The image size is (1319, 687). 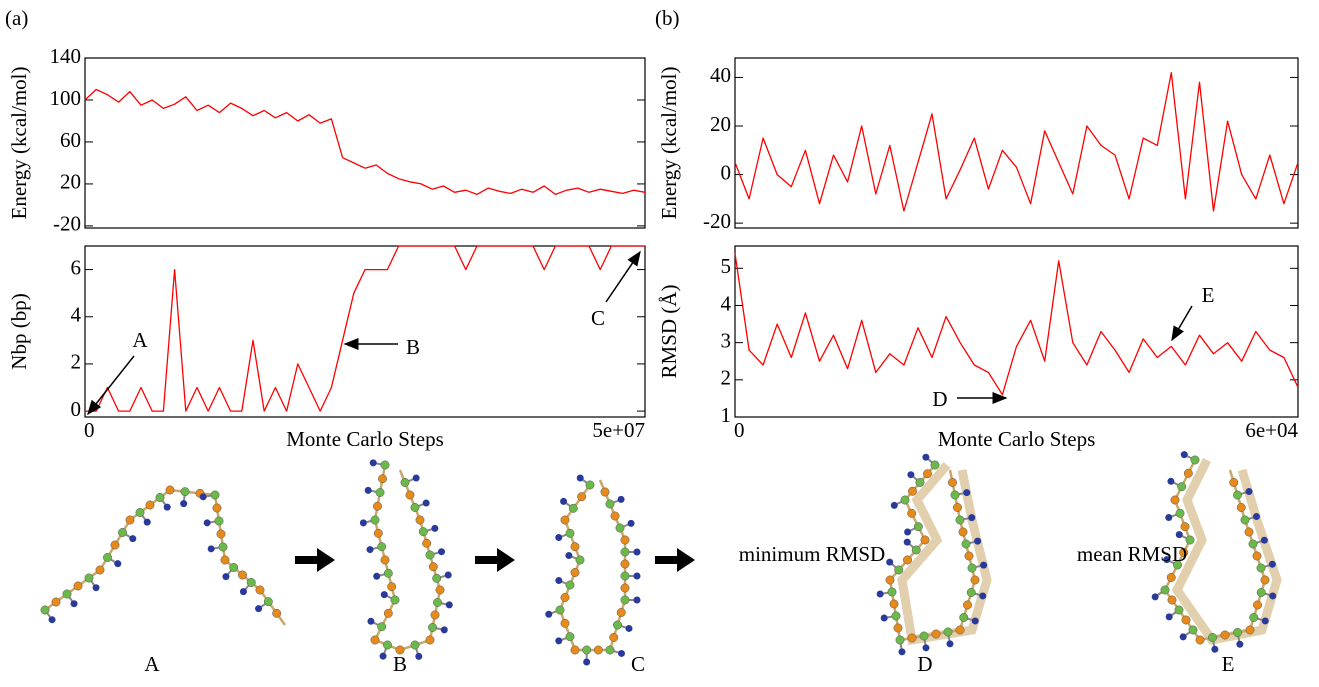 What do you see at coordinates (16, 18) in the screenshot?
I see `panel-label: (a)` at bounding box center [16, 18].